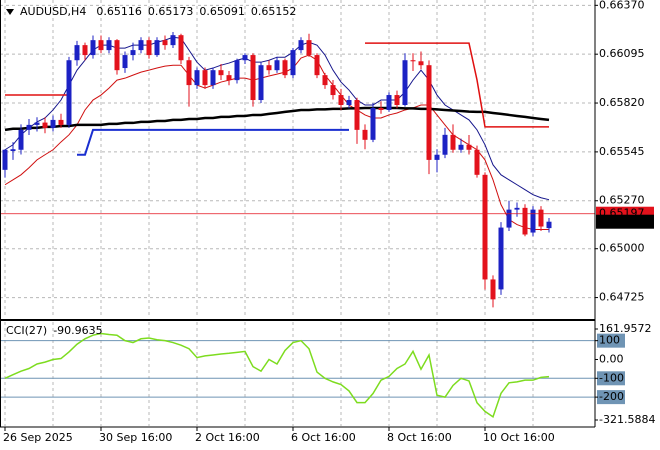  I want to click on y-tick-label: -200, so click(611, 396).